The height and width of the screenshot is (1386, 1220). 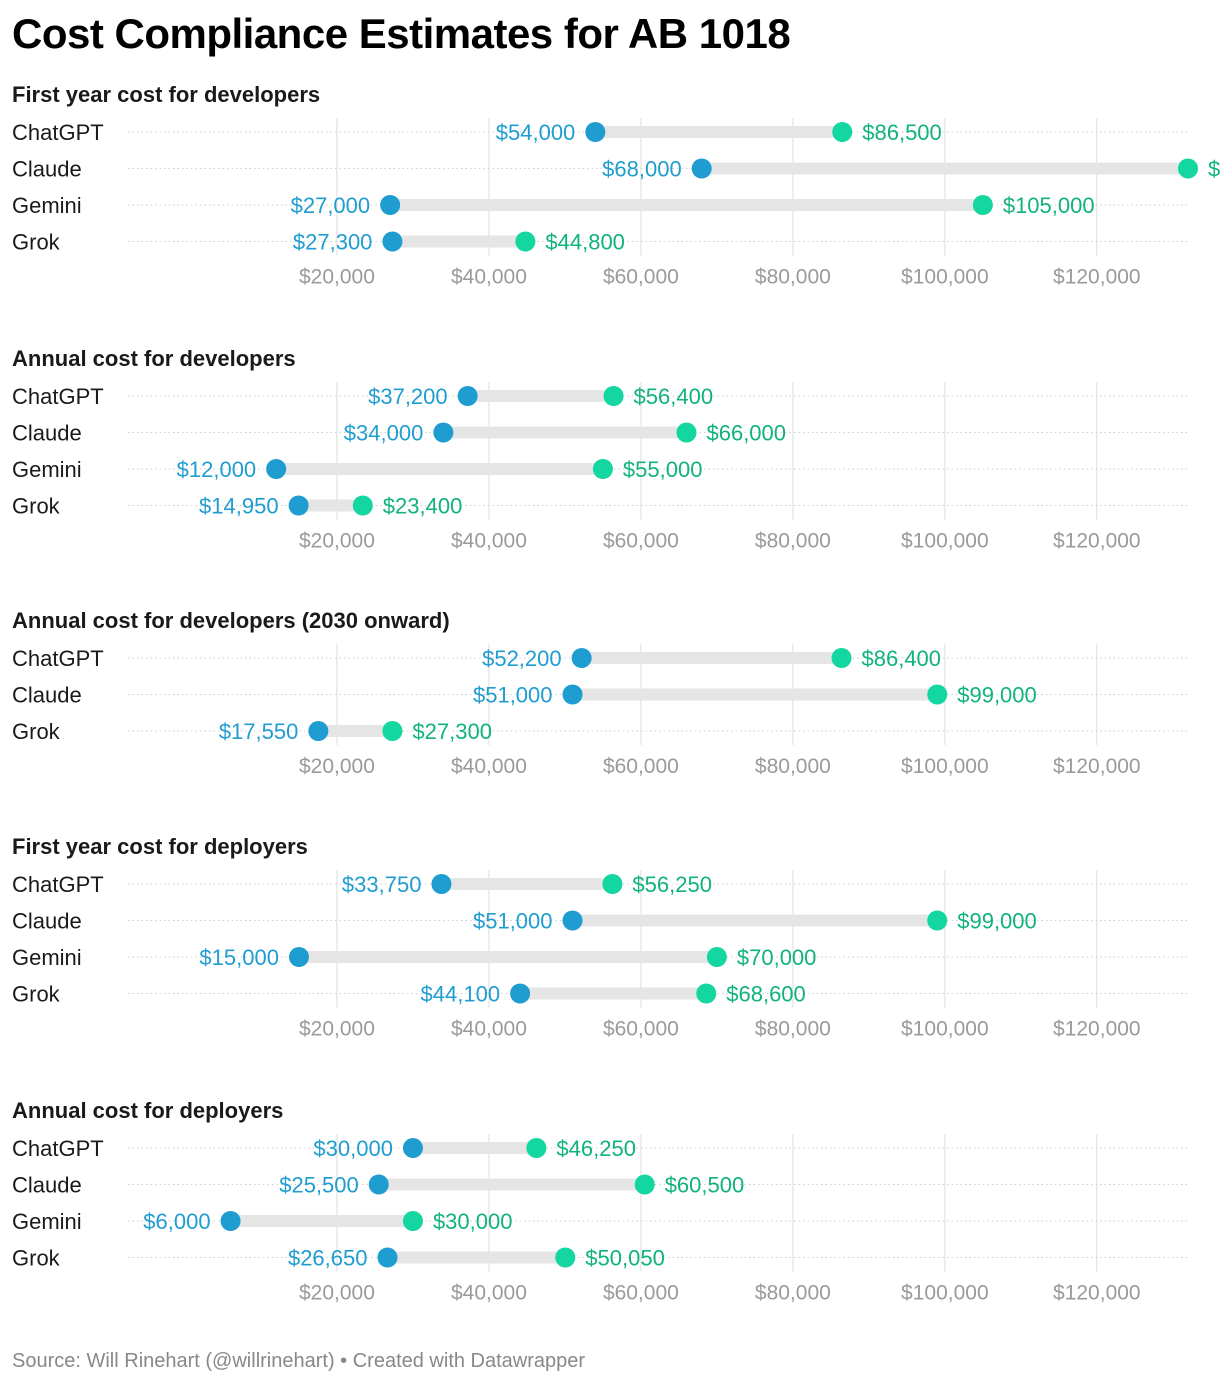 I want to click on panel-title: Annual cost for developers, so click(x=154, y=358).